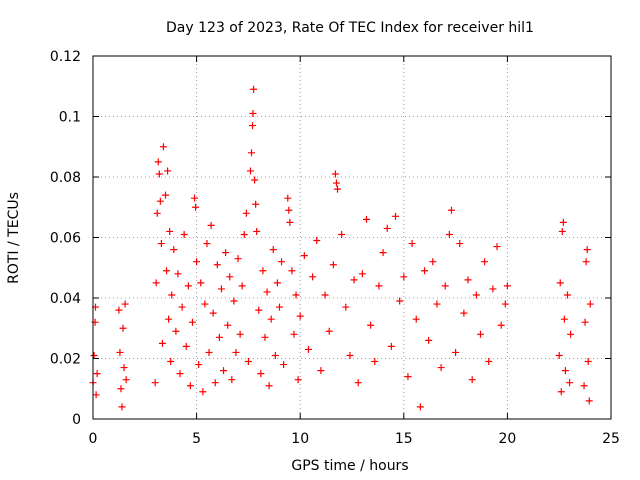 Image resolution: width=640 pixels, height=480 pixels. I want to click on x-tick-label: 0, so click(93, 439).